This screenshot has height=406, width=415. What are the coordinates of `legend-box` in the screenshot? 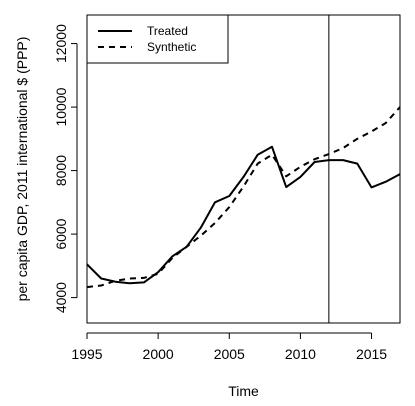 It's located at (157, 39).